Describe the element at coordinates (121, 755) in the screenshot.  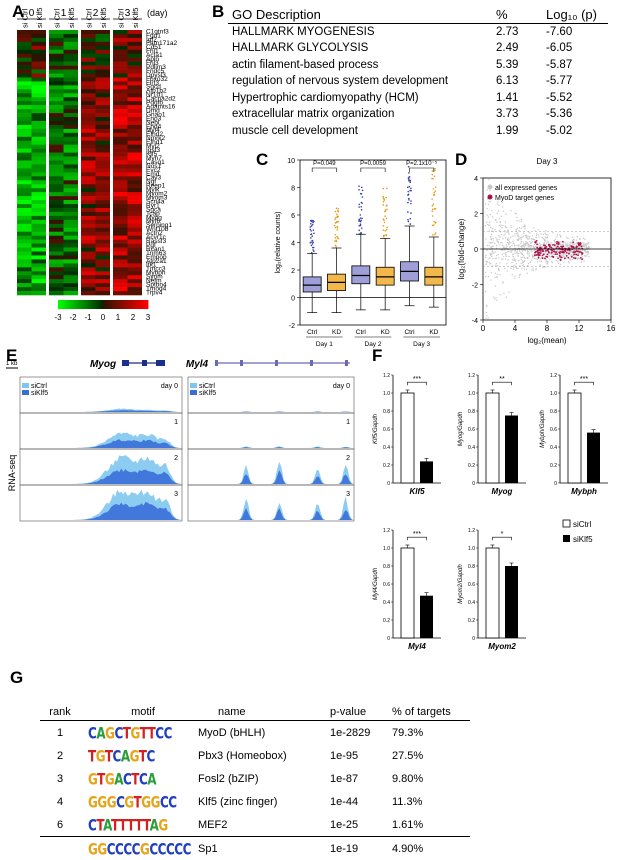
I see `motif-logo-letters: TGTCAGTC` at that location.